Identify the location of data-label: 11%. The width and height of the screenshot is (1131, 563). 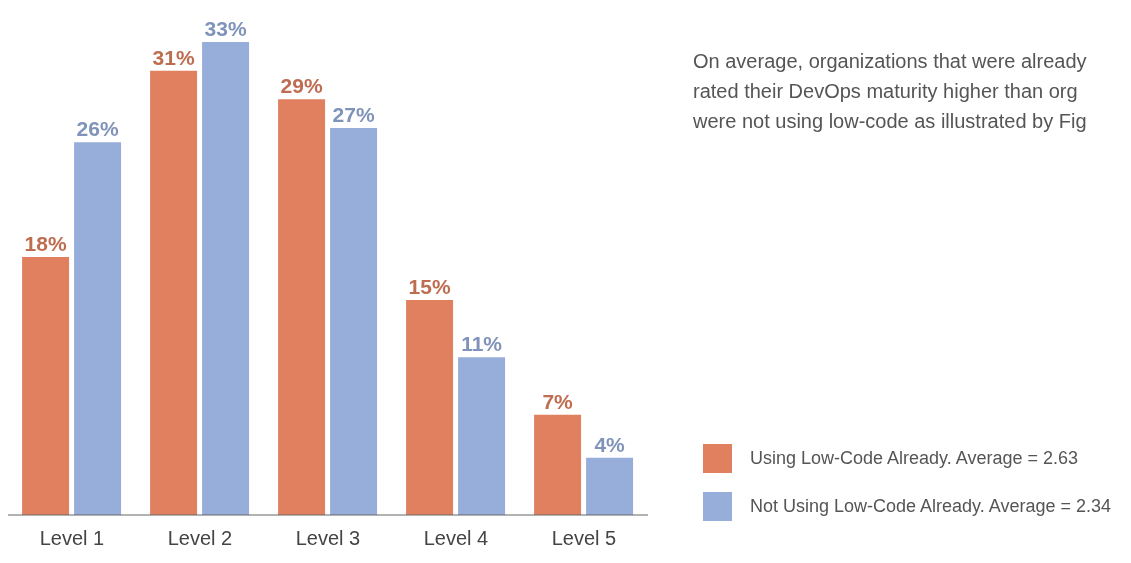
(482, 344).